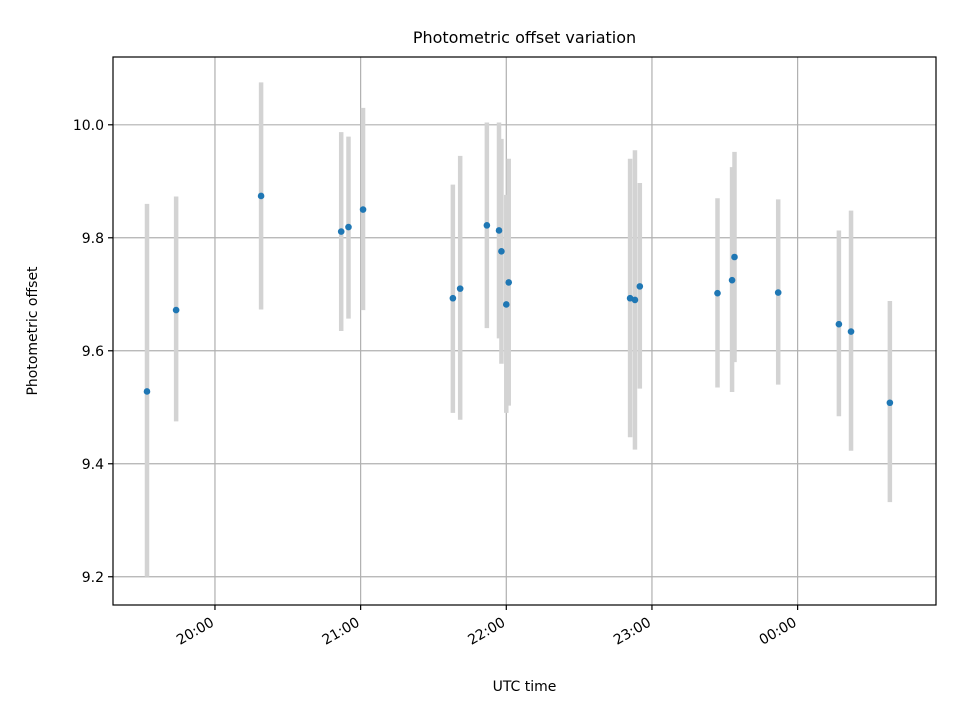  I want to click on y-tick-label: 9.8, so click(93, 239).